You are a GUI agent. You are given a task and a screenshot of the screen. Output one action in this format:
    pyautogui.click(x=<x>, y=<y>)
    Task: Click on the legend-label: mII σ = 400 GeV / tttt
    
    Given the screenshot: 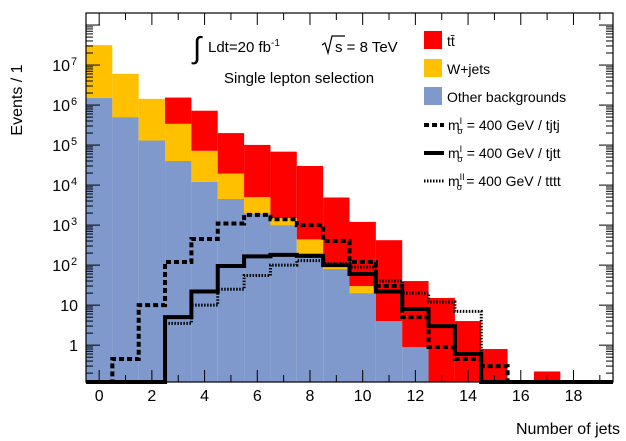 What is the action you would take?
    pyautogui.click(x=504, y=182)
    